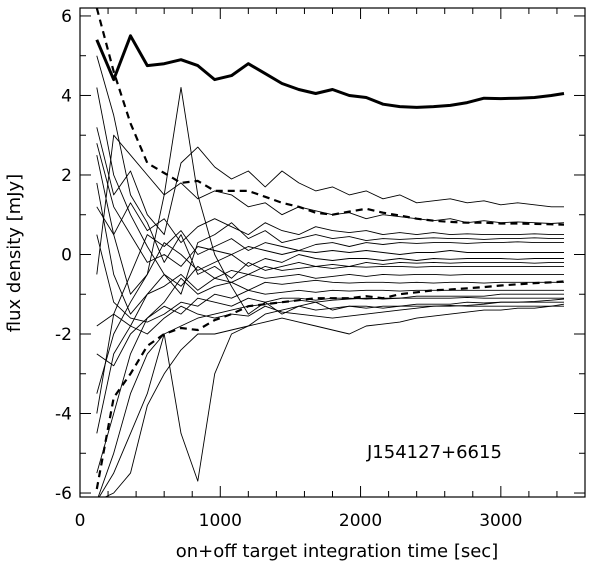 This screenshot has height=563, width=595. Describe the element at coordinates (66, 176) in the screenshot. I see `y-tick-label: 2` at that location.